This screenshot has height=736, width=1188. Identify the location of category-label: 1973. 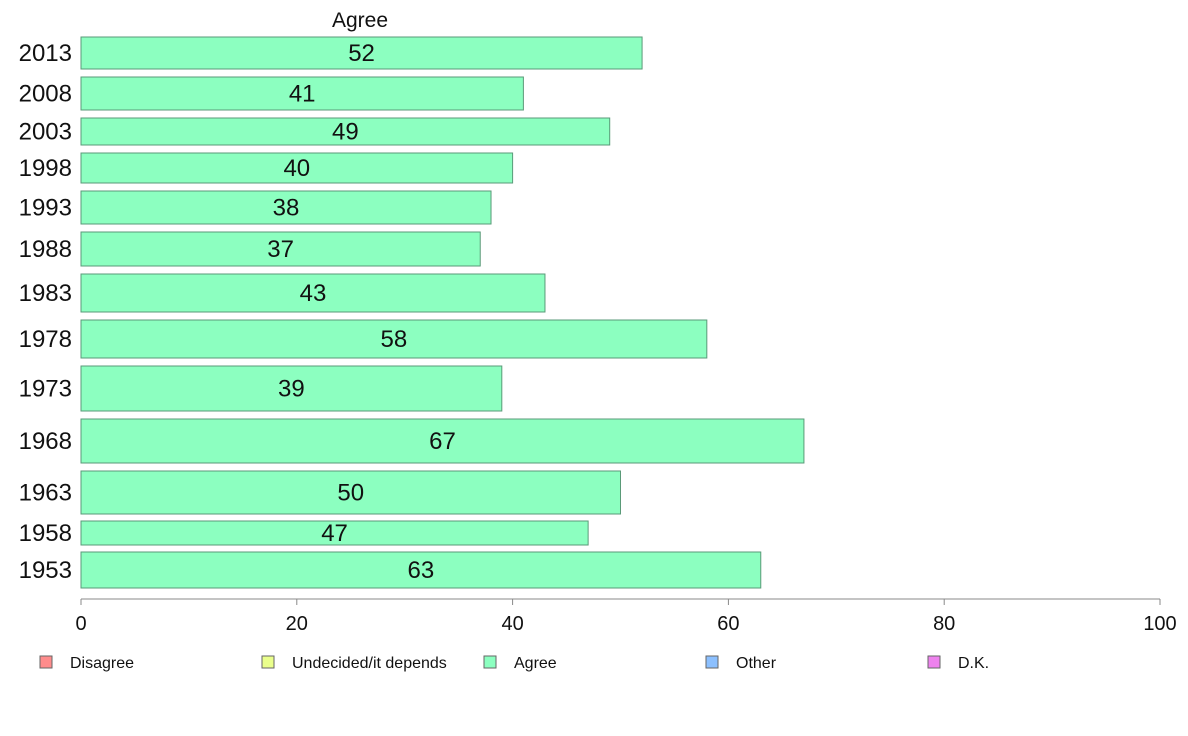
(45, 389).